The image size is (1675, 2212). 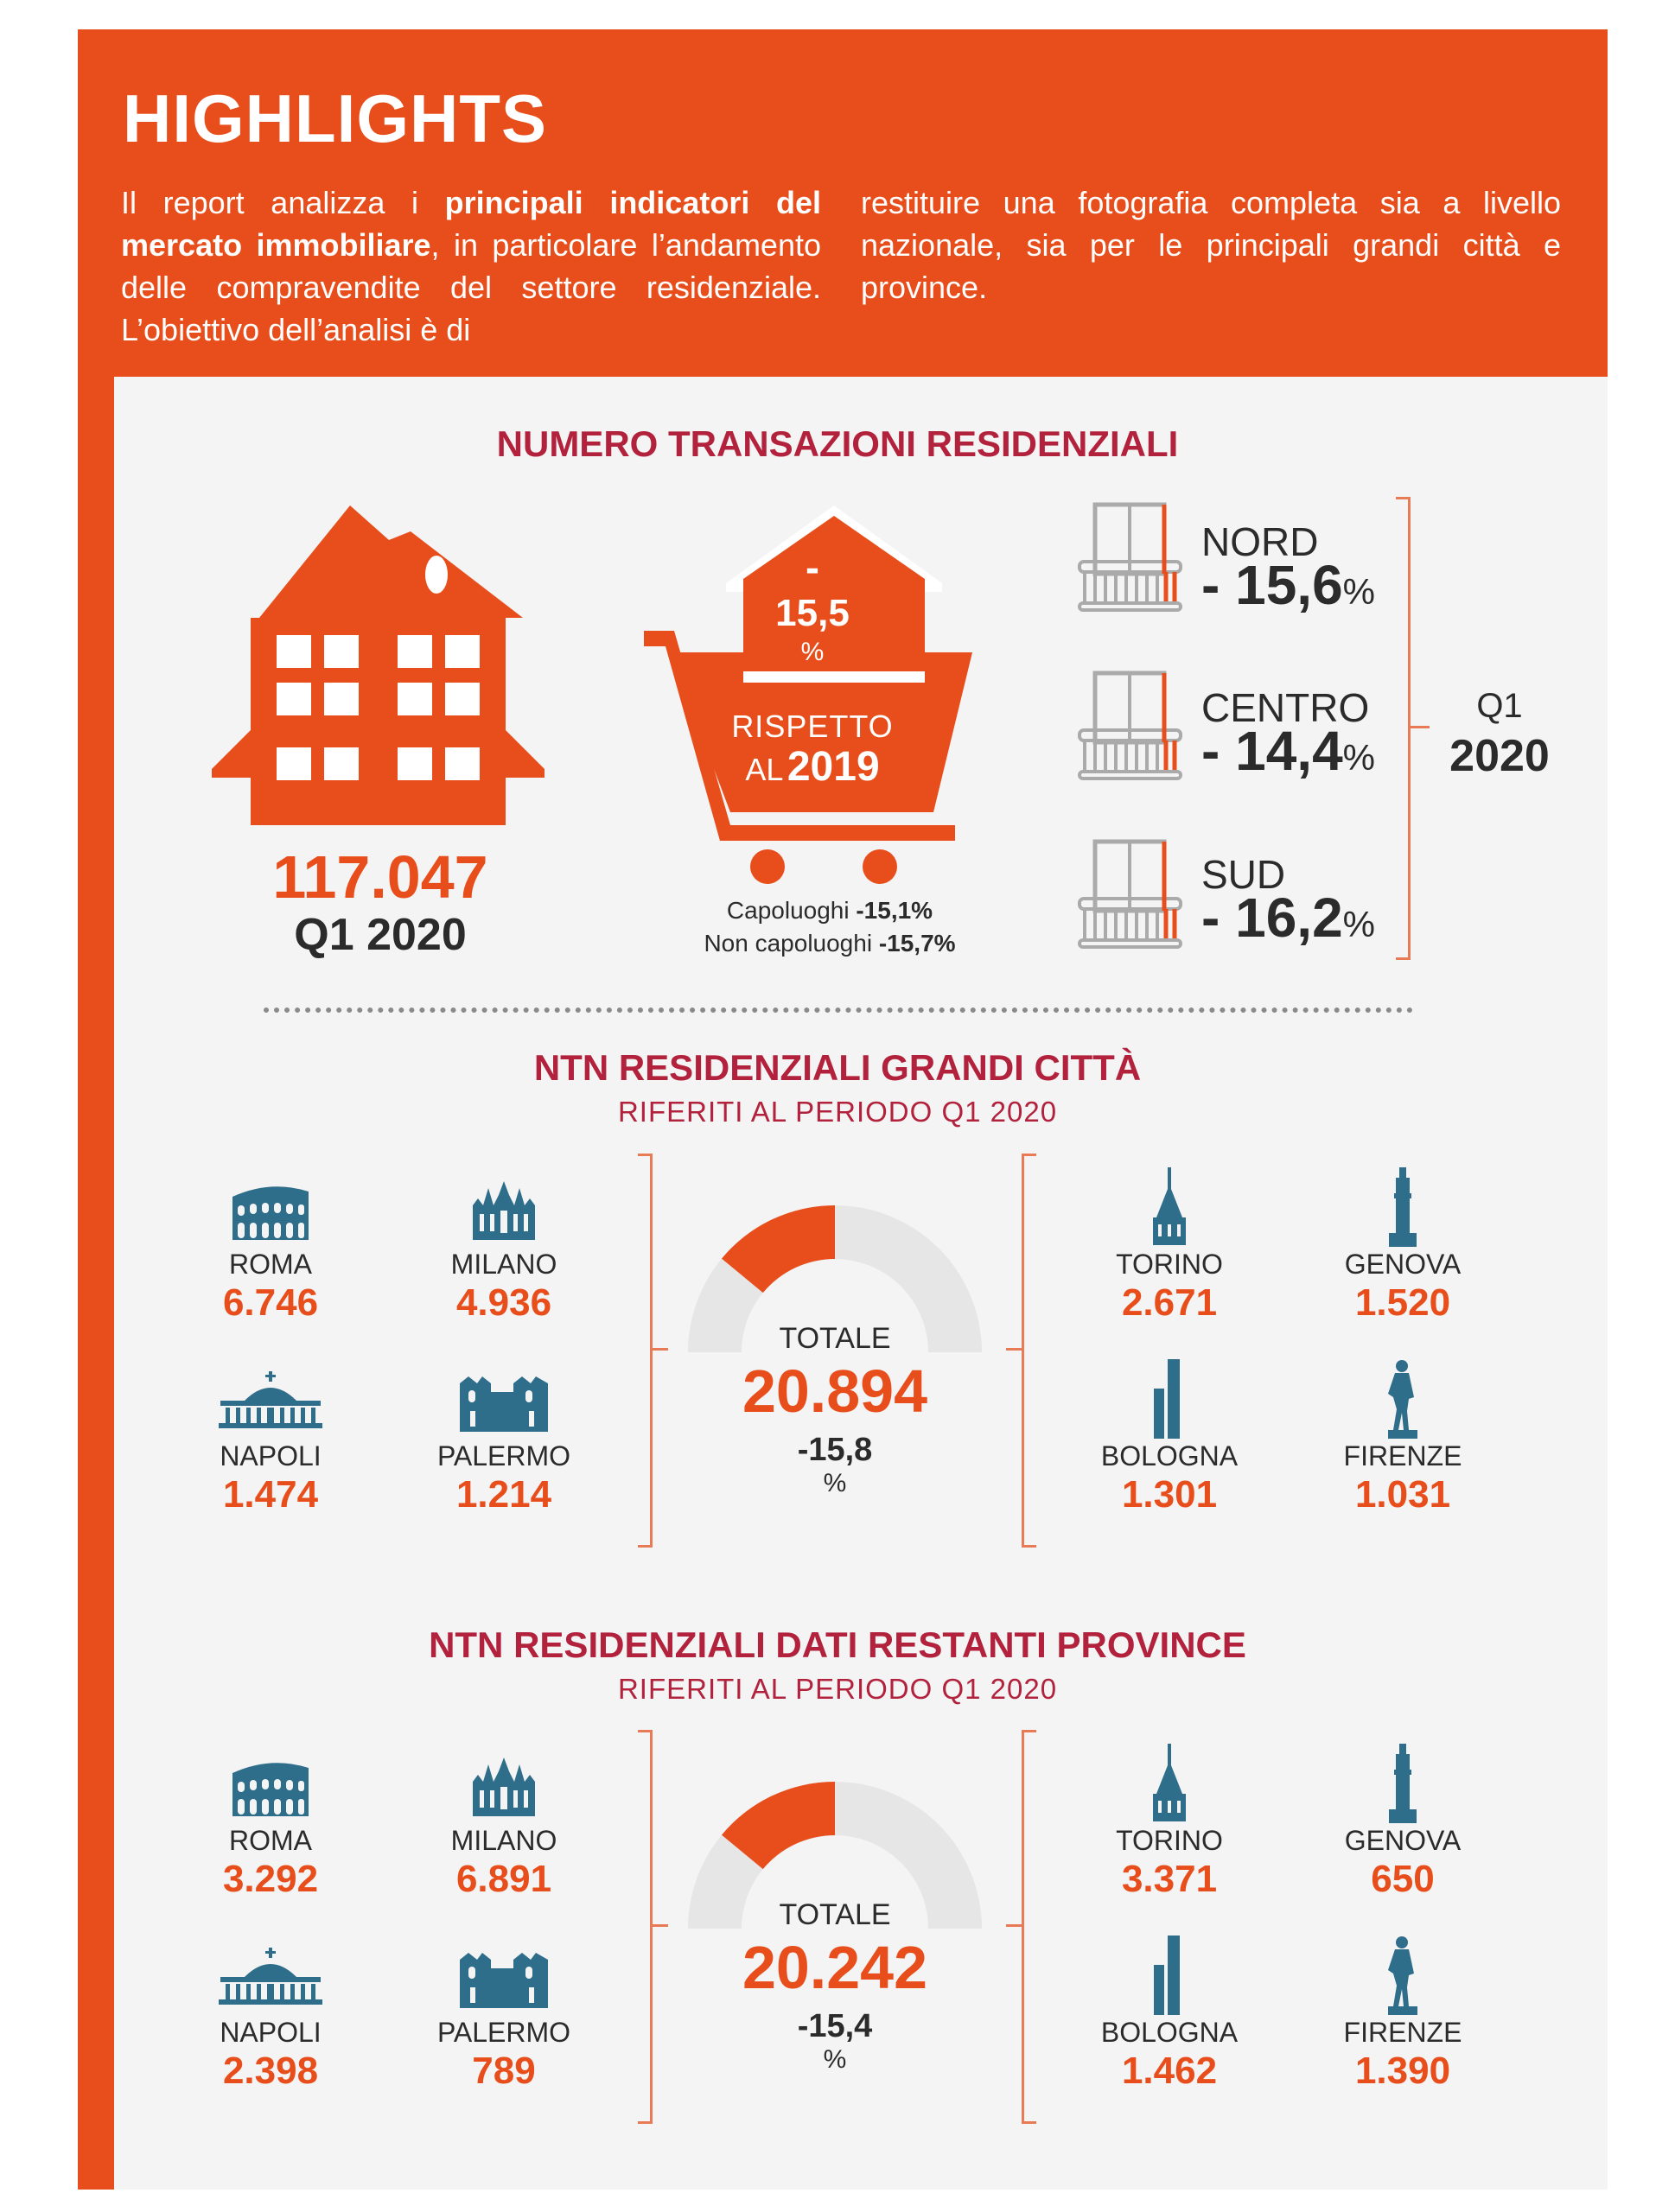 What do you see at coordinates (503, 1879) in the screenshot?
I see `city-value-milano: 6.891` at bounding box center [503, 1879].